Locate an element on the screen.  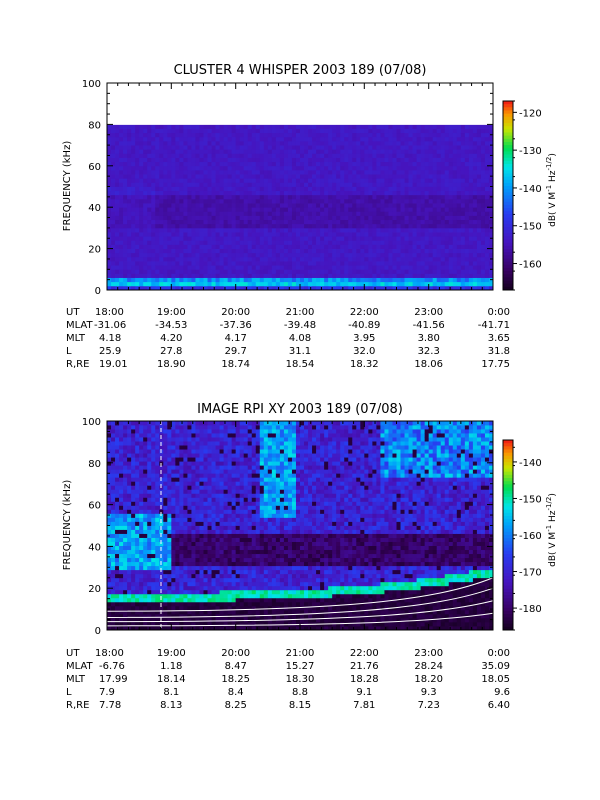
ephemeris-value: -41.56 is located at coordinates (429, 325).